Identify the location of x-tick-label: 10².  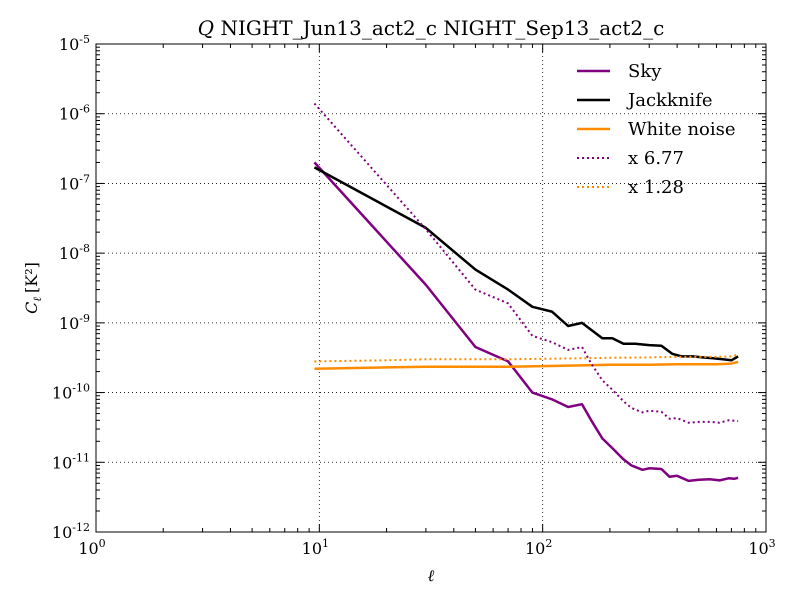
(538, 547).